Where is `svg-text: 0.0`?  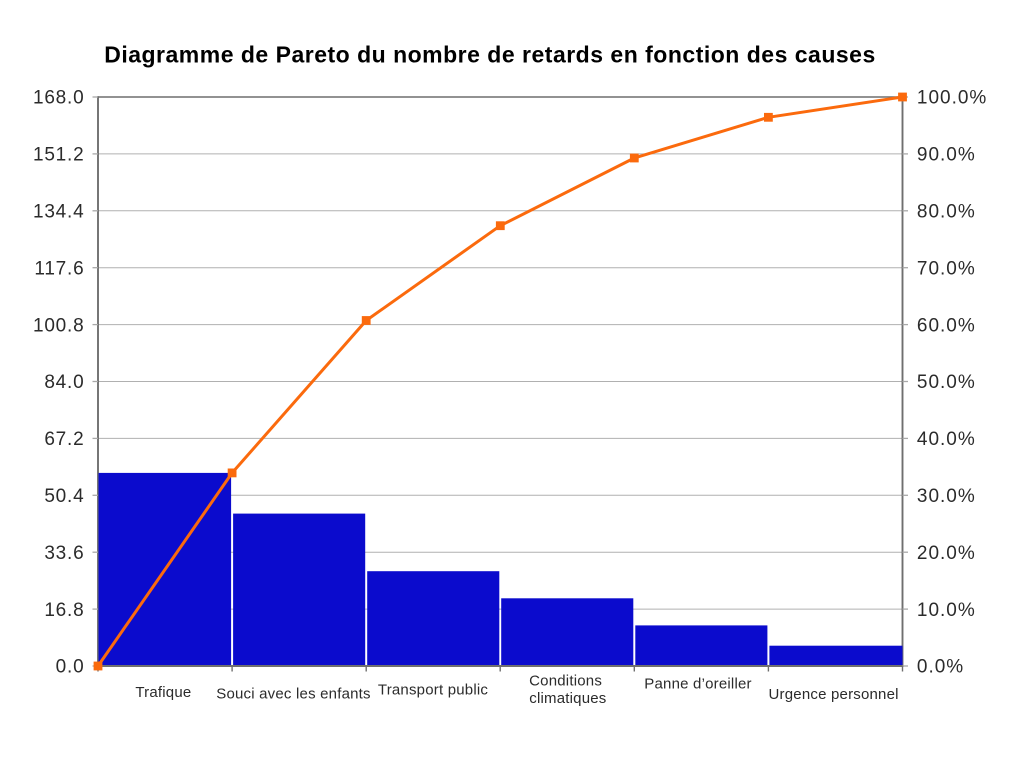 svg-text: 0.0 is located at coordinates (70, 667).